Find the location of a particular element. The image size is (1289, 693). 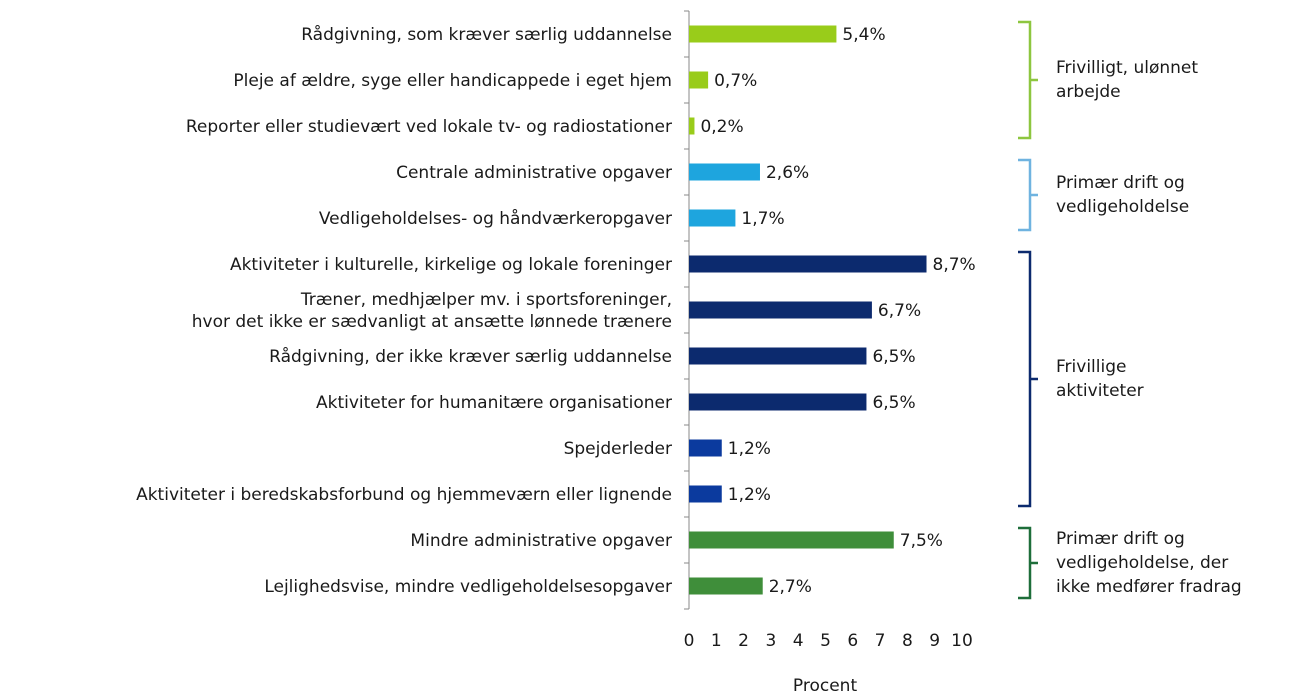

x-tick-label: 2 is located at coordinates (743, 641).